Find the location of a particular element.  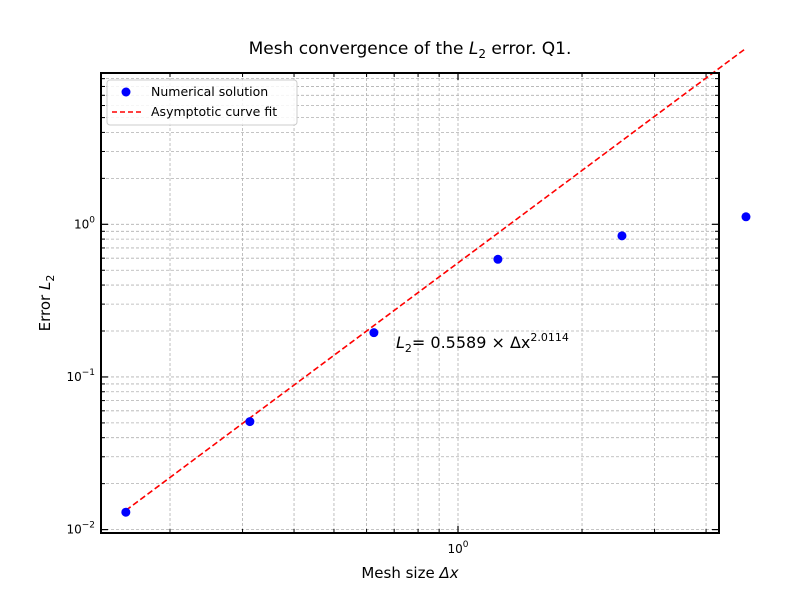

legend: Numerical solution Asymptotic curve fit is located at coordinates (202, 102).